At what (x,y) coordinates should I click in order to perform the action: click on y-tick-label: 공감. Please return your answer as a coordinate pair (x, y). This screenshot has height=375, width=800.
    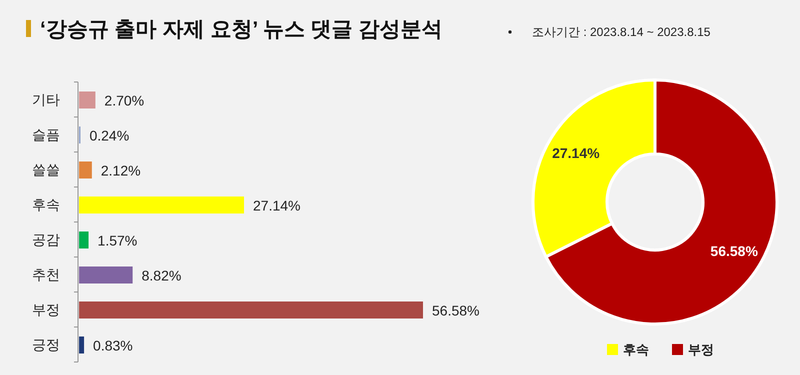
    Looking at the image, I should click on (46, 240).